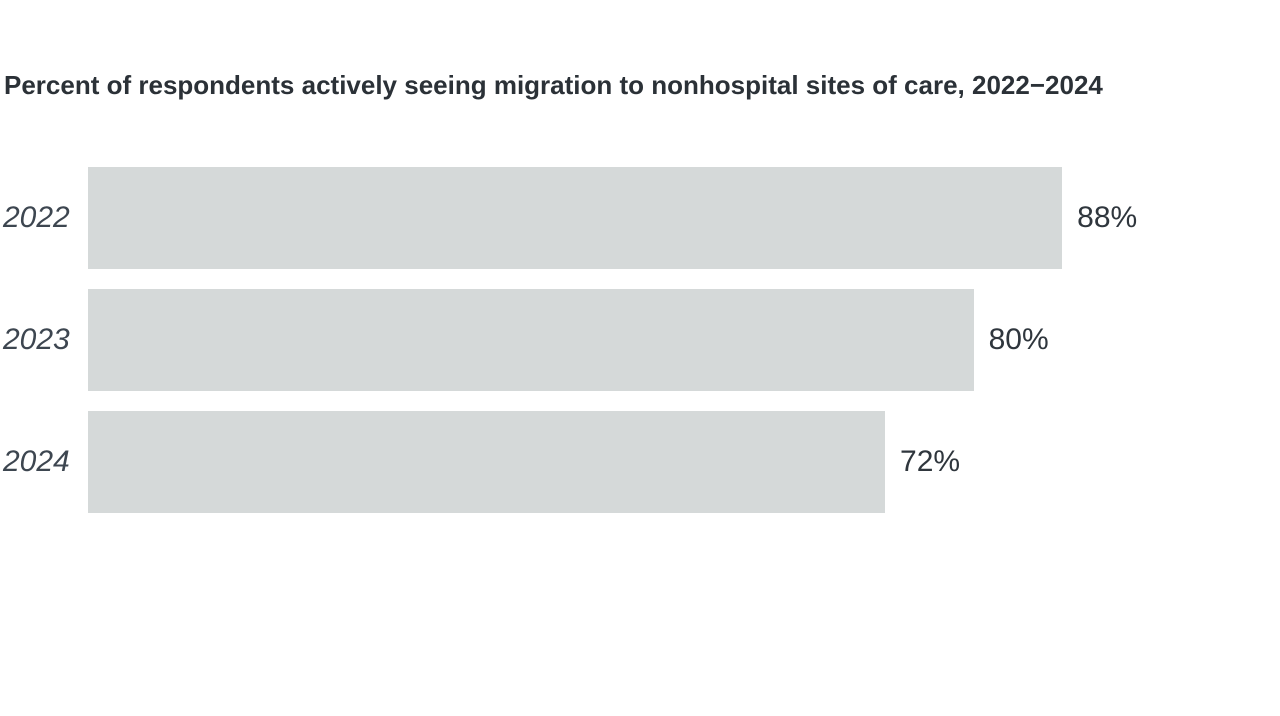 The height and width of the screenshot is (716, 1280). What do you see at coordinates (36, 217) in the screenshot?
I see `category-label-2022: 2022` at bounding box center [36, 217].